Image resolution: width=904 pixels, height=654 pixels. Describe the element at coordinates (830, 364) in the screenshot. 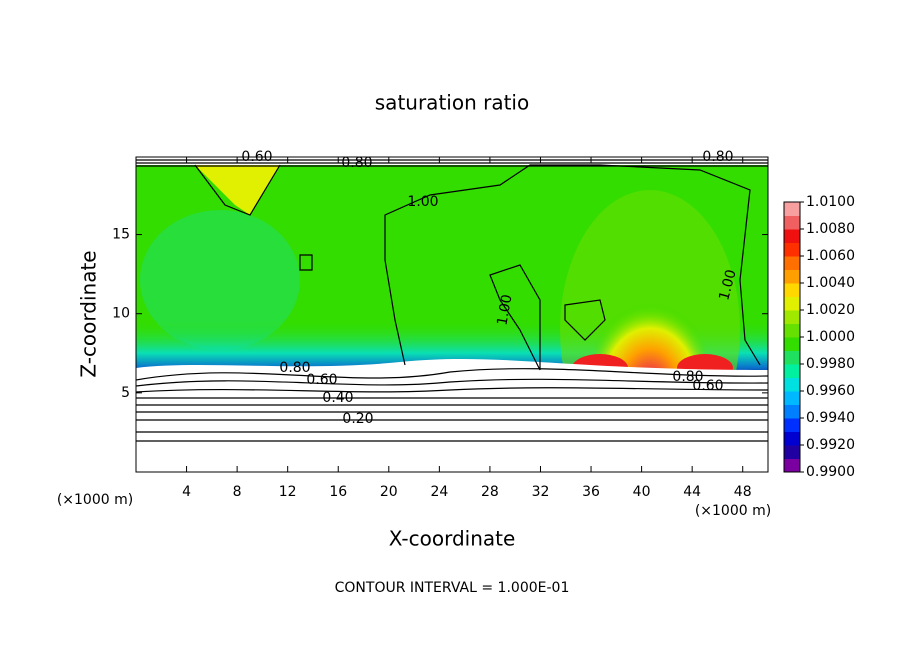

I see `colorbar-tick-label: 0.9980` at that location.